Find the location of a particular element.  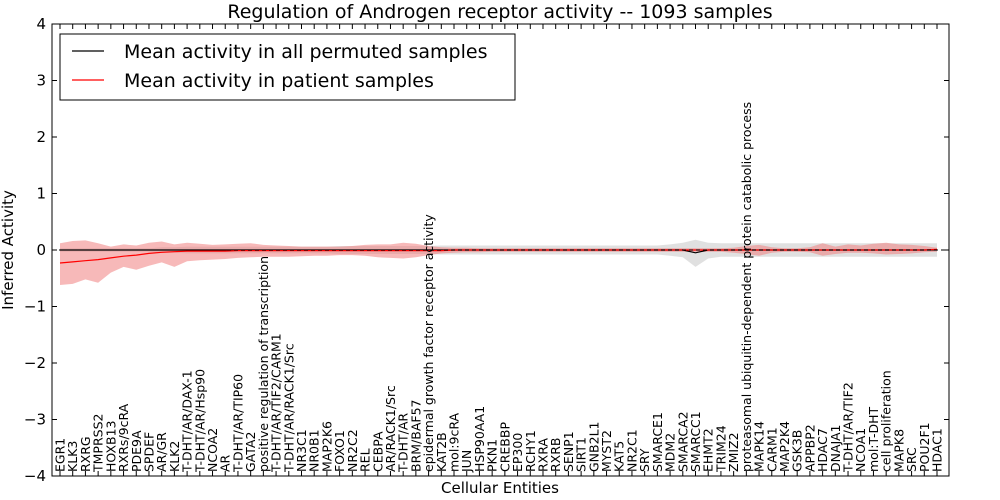

band-patient is located at coordinates (498, 262).